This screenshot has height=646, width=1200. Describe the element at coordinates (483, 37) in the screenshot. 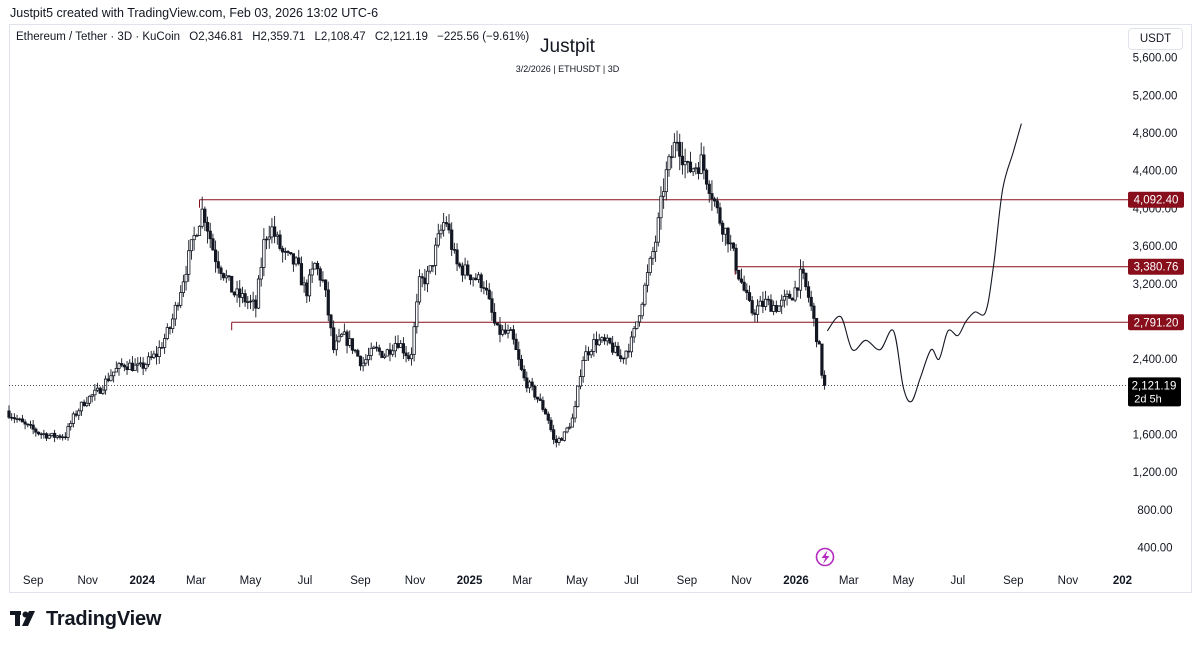

I see `change-value: −225.56 (−9.61%)` at that location.